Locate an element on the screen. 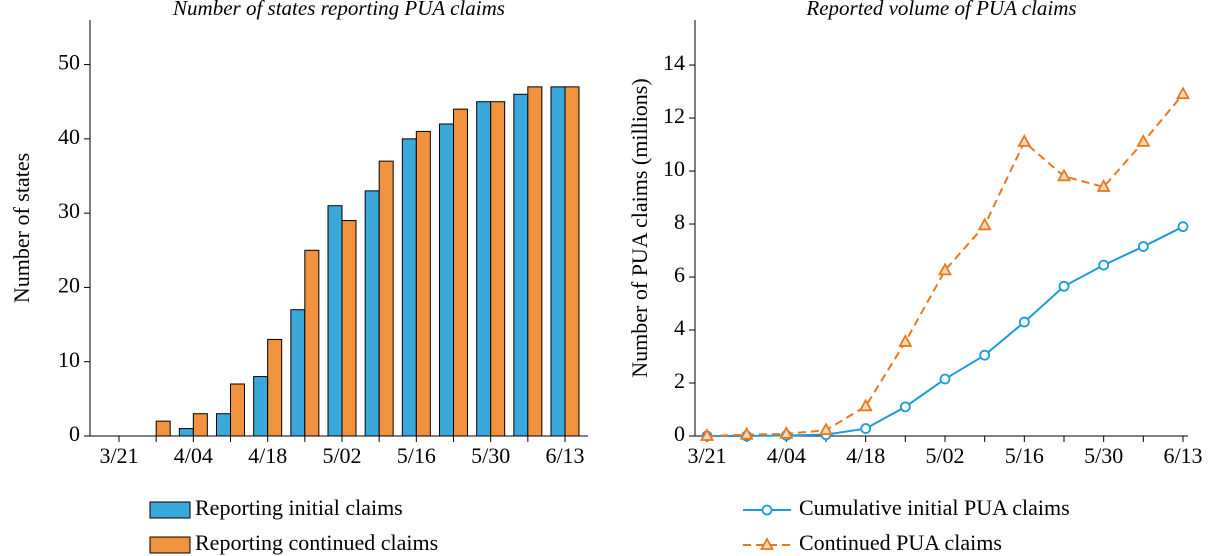 The height and width of the screenshot is (556, 1211). y-tick-label: 4 is located at coordinates (679, 327).